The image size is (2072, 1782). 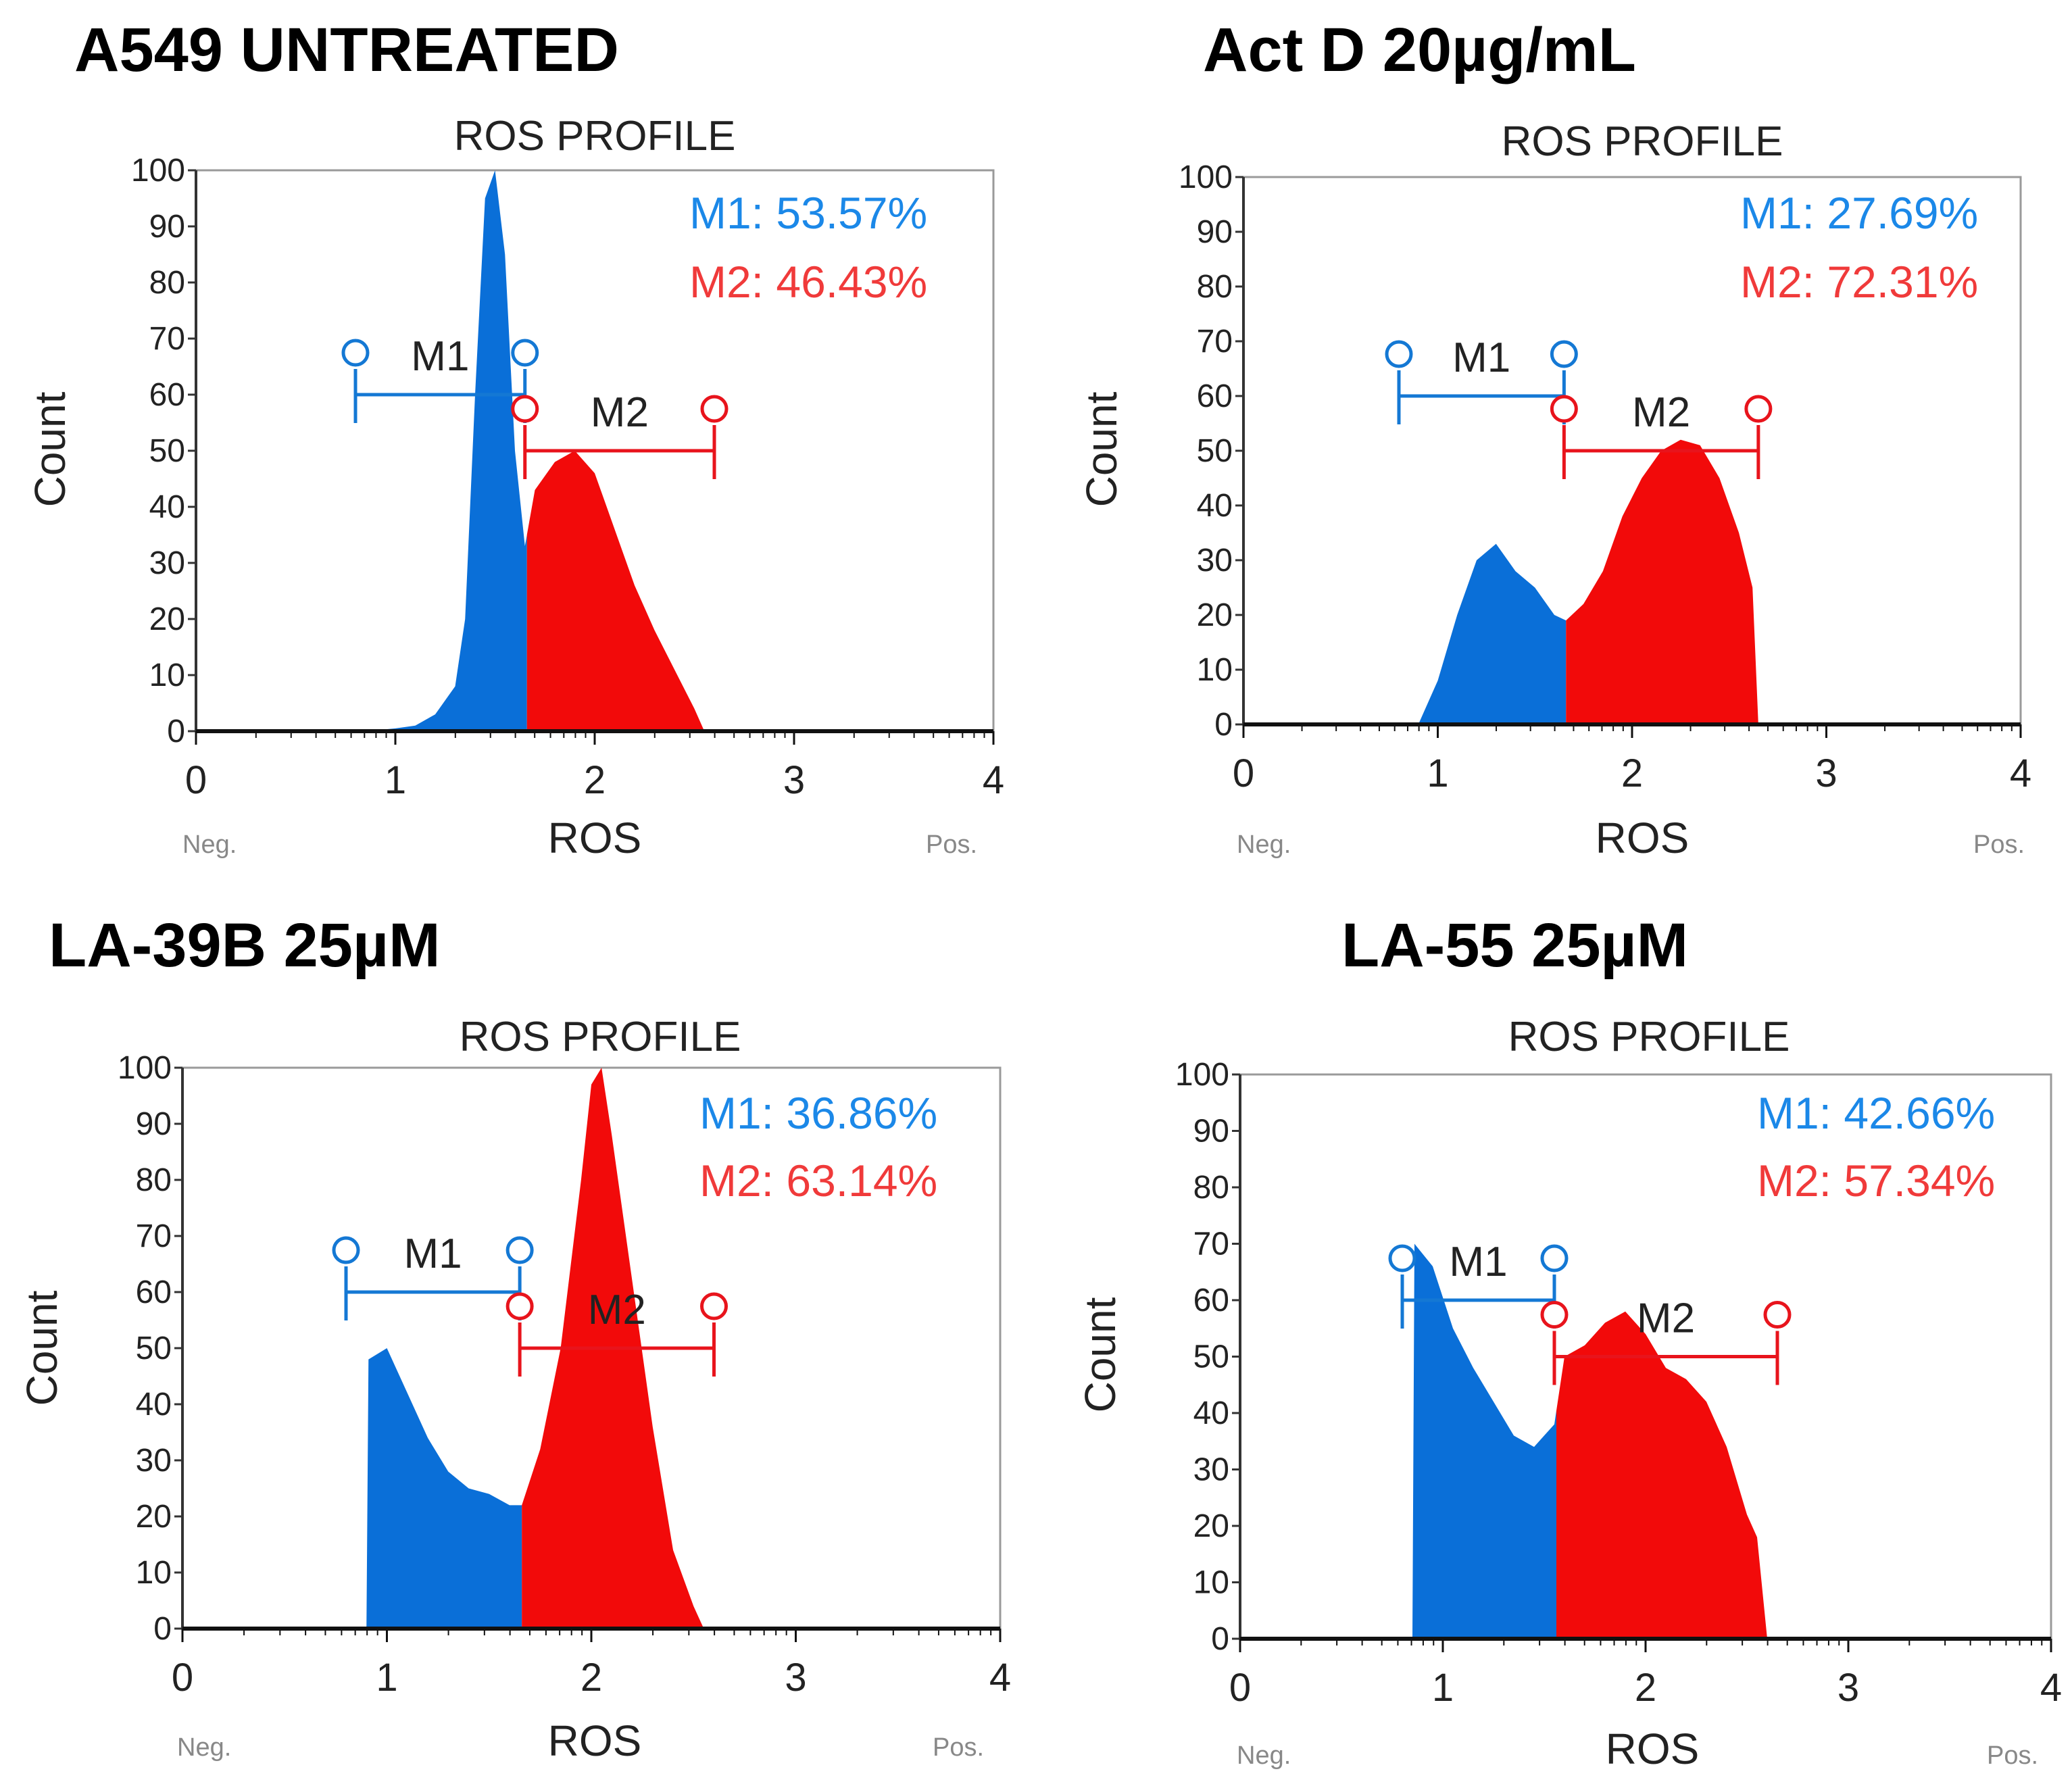 I want to click on panel-title: LA-55 25µM, so click(x=1514, y=945).